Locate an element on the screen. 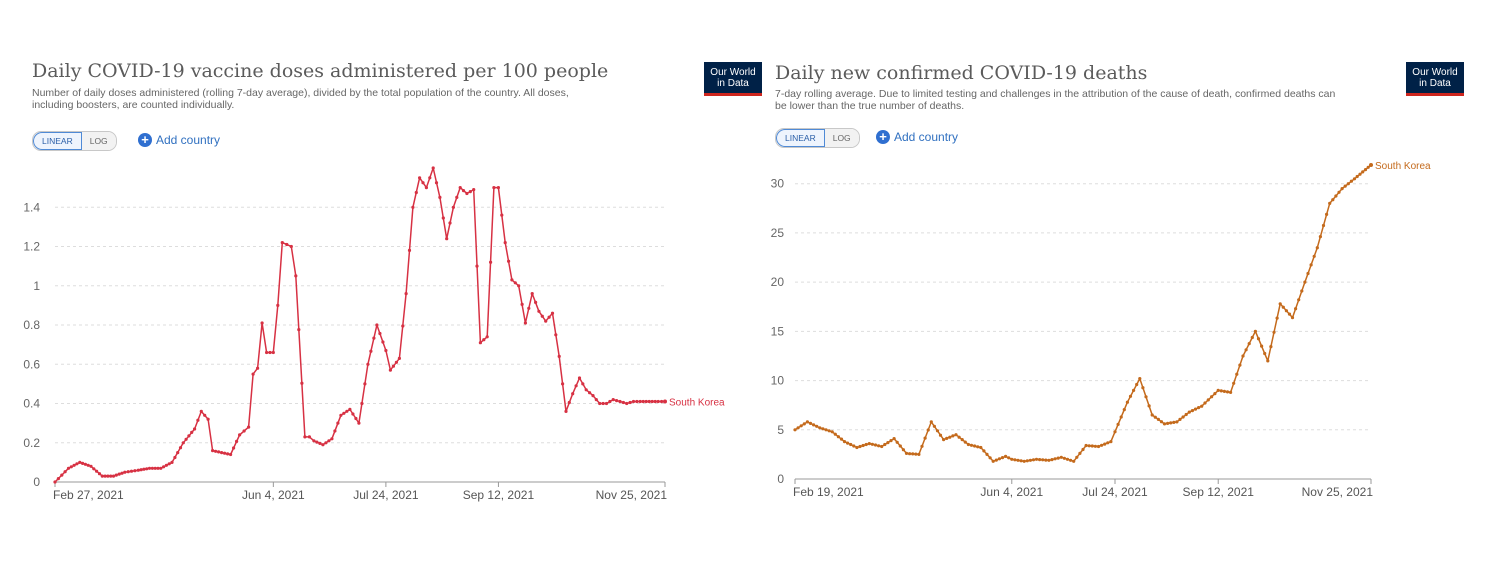 This screenshot has width=1500, height=571. series-label: South Korea is located at coordinates (1403, 166).